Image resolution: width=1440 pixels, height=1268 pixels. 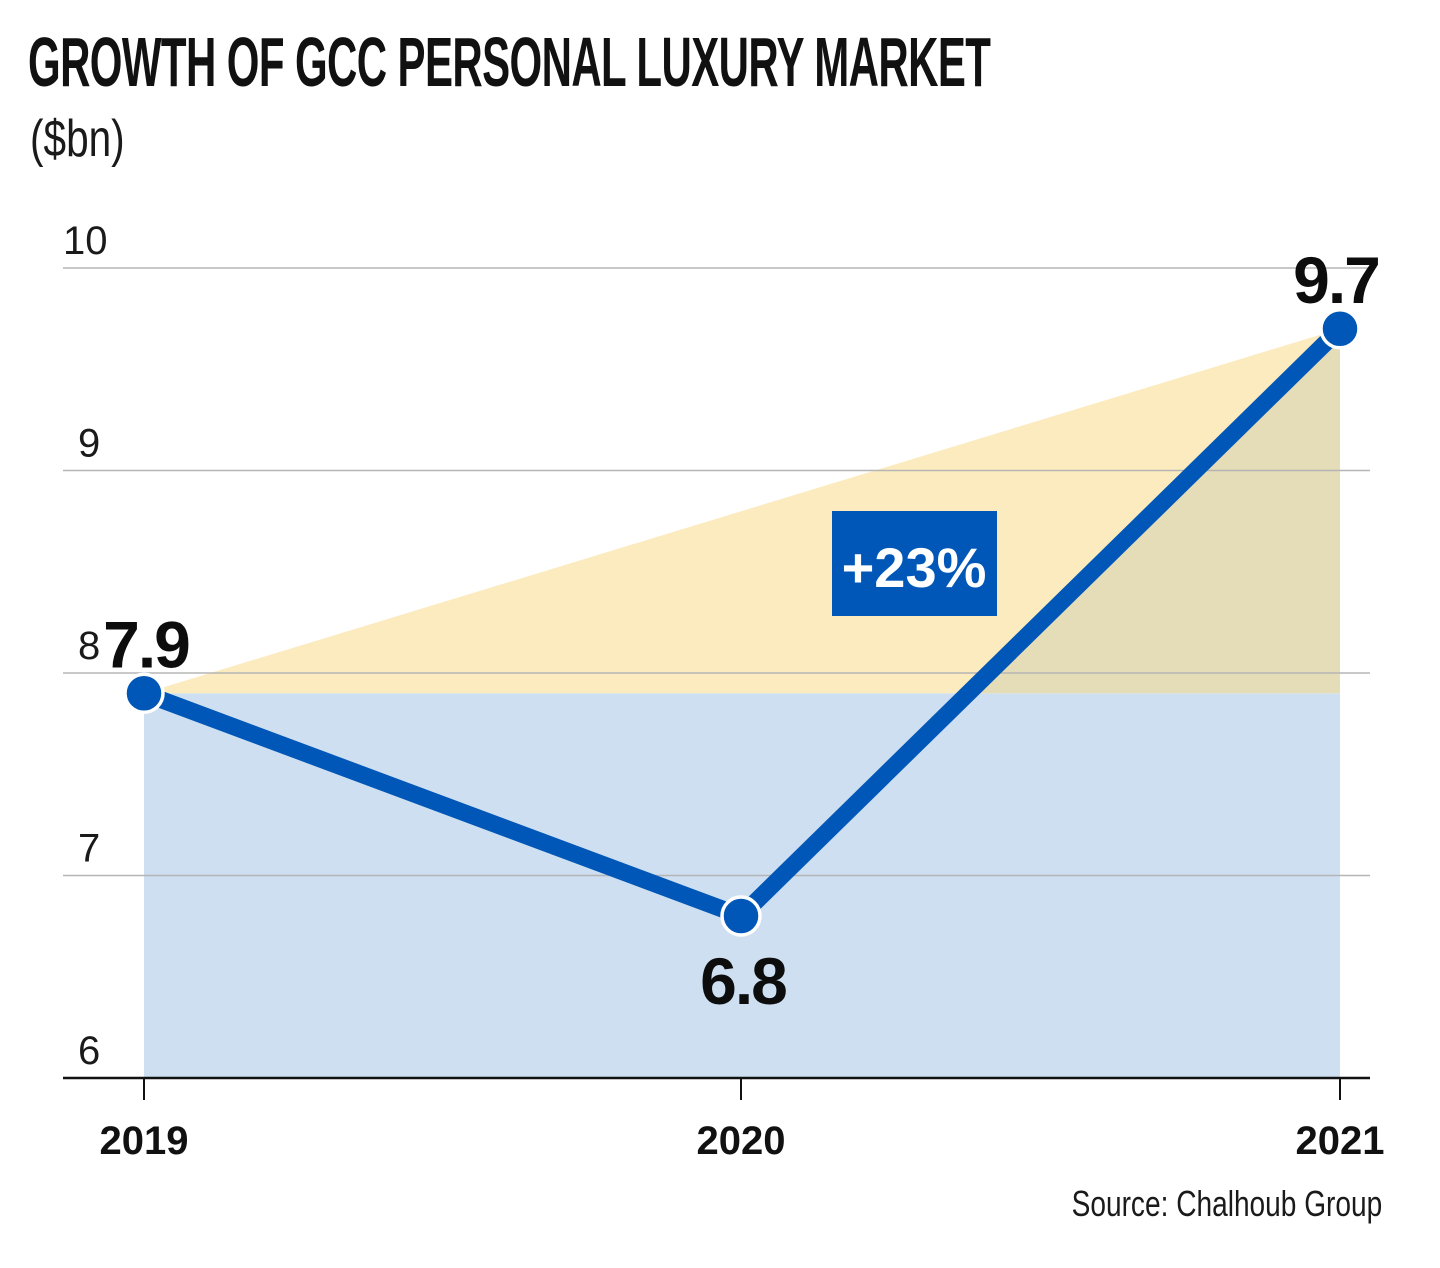 I want to click on source-note: Source: Chalhoub Group, so click(x=1226, y=1203).